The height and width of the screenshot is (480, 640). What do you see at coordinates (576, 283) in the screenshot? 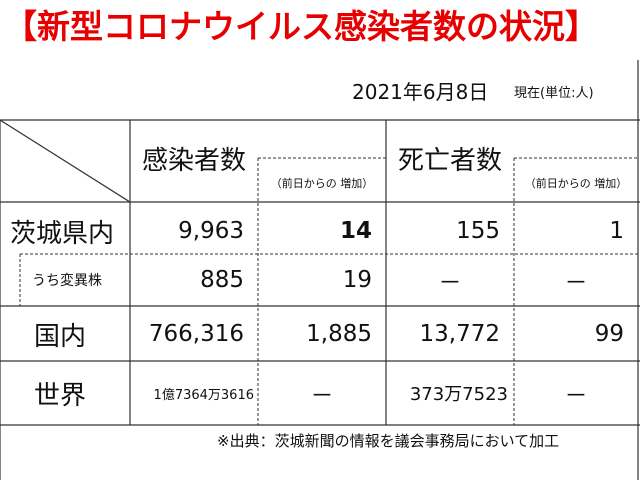
I see `variant-deaths-increase: －` at bounding box center [576, 283].